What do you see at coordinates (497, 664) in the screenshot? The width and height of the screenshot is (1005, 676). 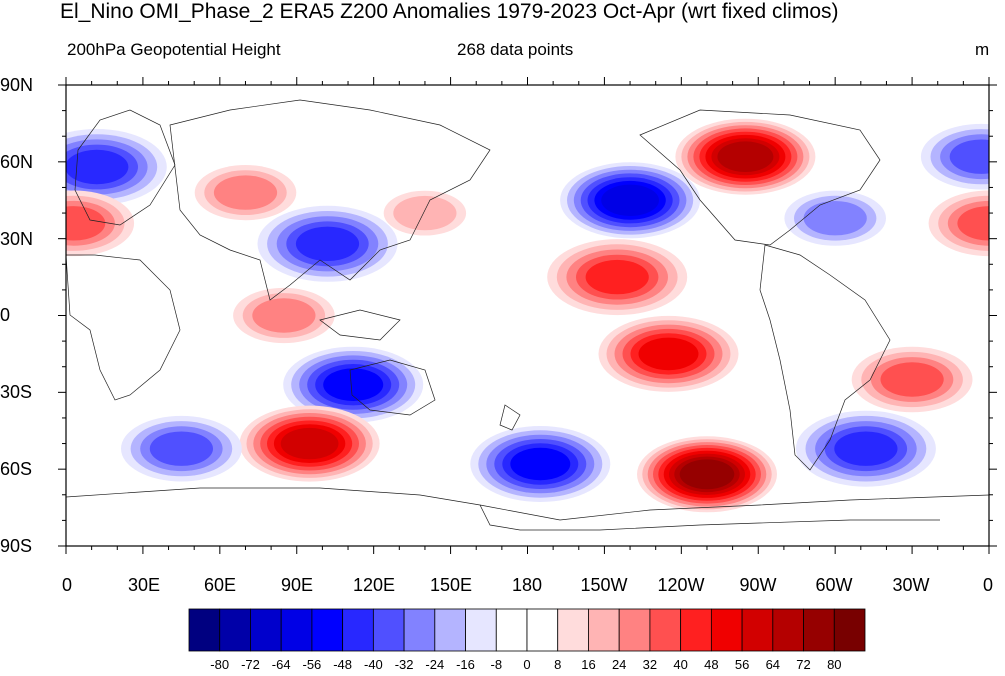 I see `colorbar-label: -8` at bounding box center [497, 664].